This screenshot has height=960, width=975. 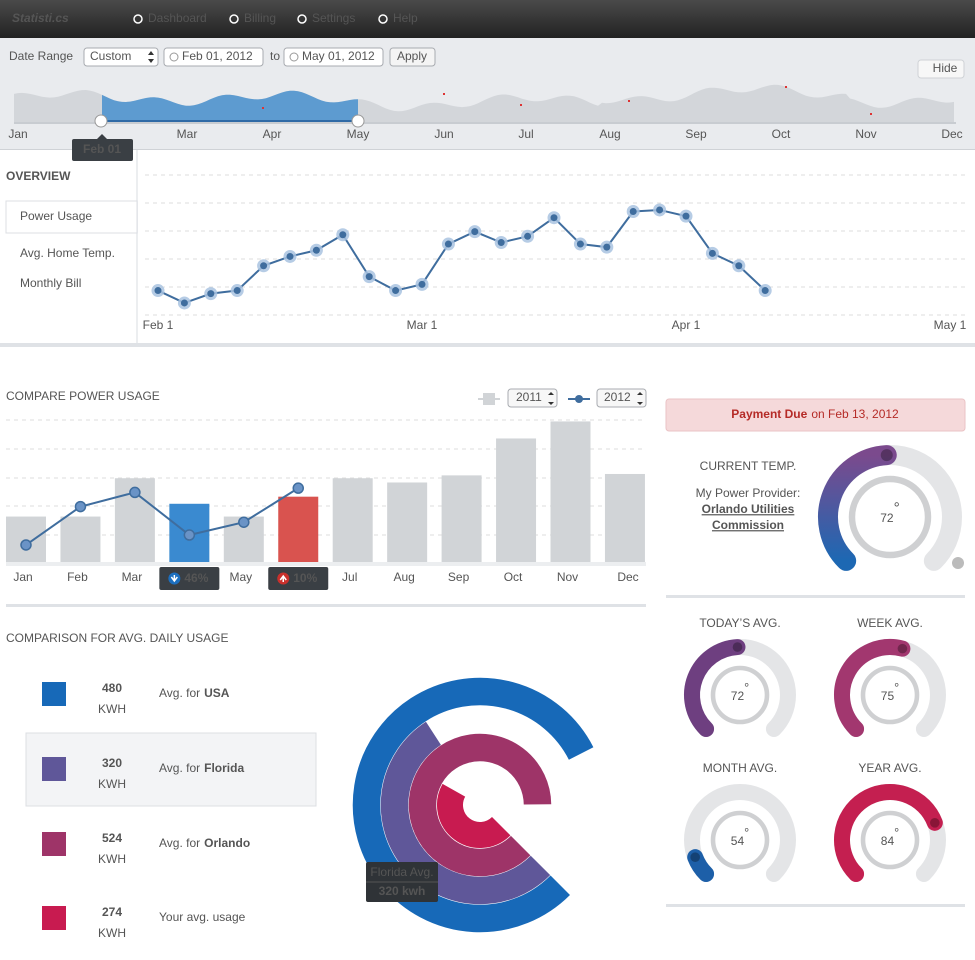 I want to click on tab: Power Usage, so click(x=56, y=216).